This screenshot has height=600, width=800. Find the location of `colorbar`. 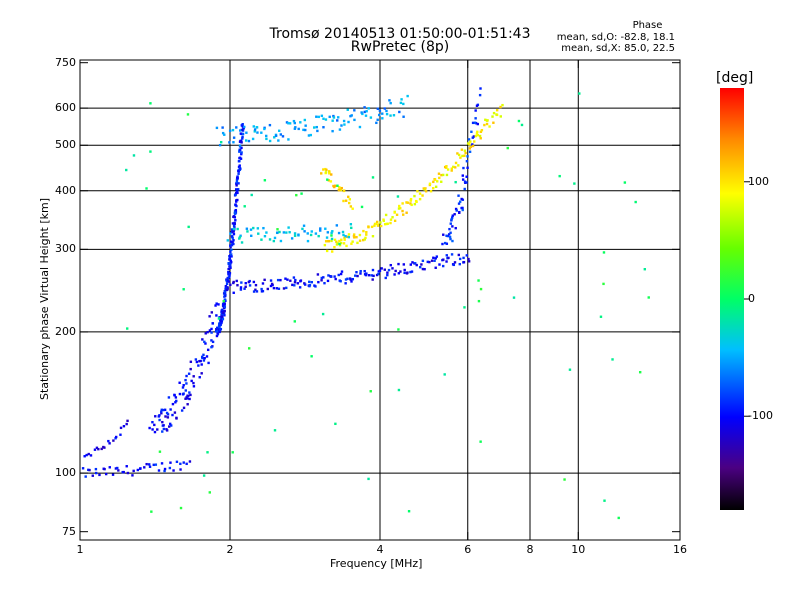

colorbar is located at coordinates (732, 299).